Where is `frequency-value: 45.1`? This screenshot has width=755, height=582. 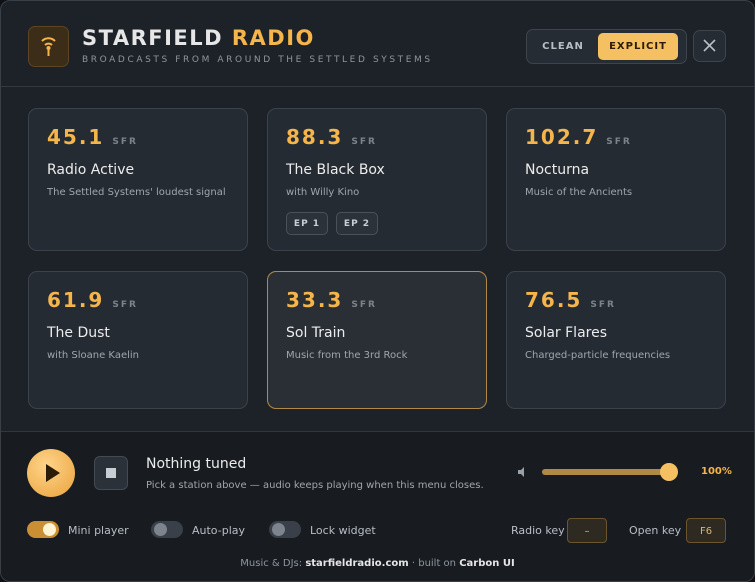
frequency-value: 45.1 is located at coordinates (76, 137).